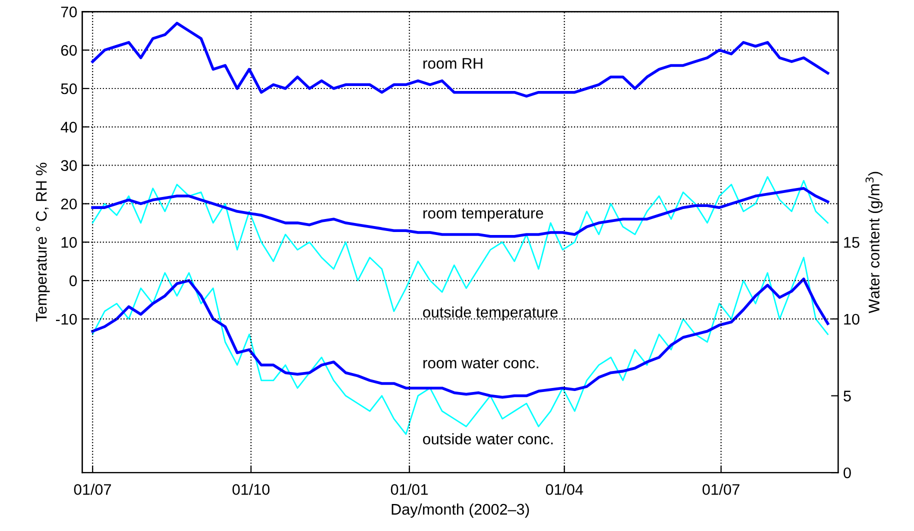 The height and width of the screenshot is (531, 914). What do you see at coordinates (852, 242) in the screenshot?
I see `y2-tick-label: 15` at bounding box center [852, 242].